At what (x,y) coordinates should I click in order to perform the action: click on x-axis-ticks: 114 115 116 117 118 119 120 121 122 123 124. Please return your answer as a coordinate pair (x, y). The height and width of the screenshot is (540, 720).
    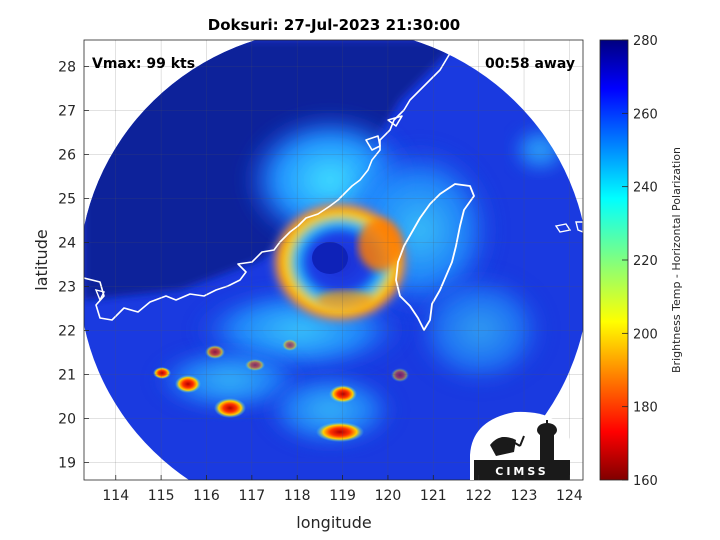
    Looking at the image, I should click on (342, 489).